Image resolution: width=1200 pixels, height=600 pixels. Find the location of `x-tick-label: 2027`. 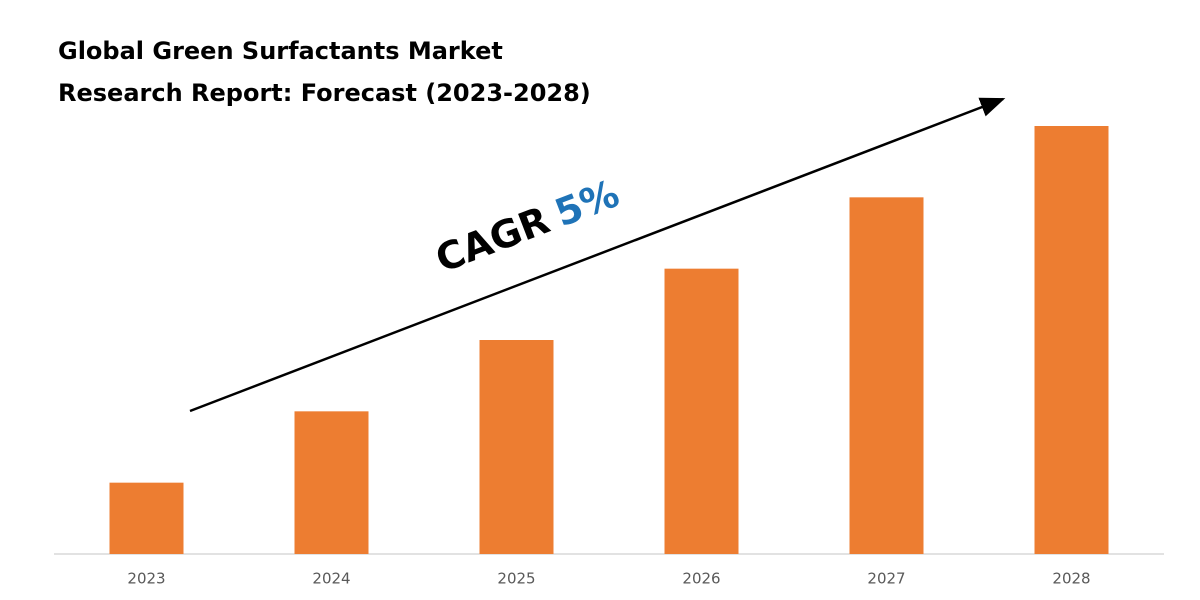

x-tick-label: 2027 is located at coordinates (886, 579).